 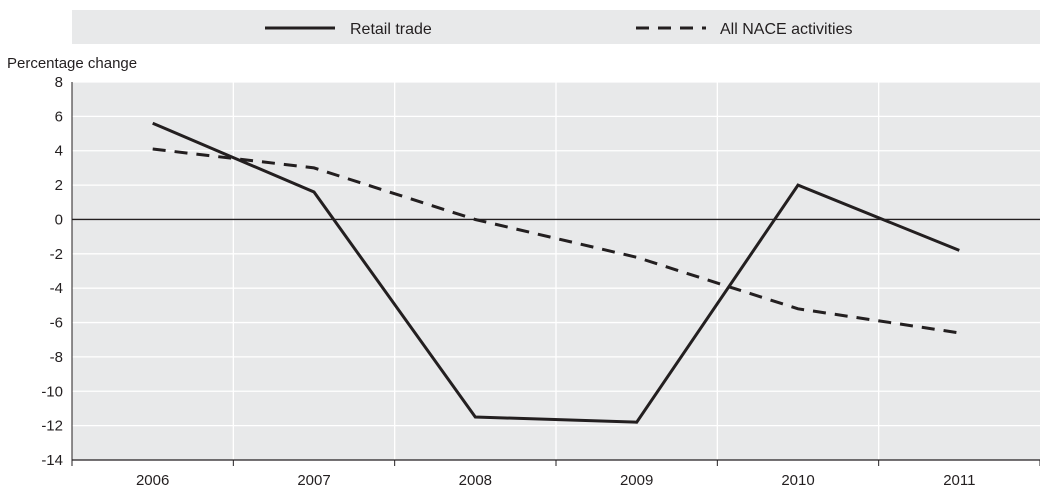 What do you see at coordinates (152, 480) in the screenshot?
I see `x-tick-label: 2006` at bounding box center [152, 480].